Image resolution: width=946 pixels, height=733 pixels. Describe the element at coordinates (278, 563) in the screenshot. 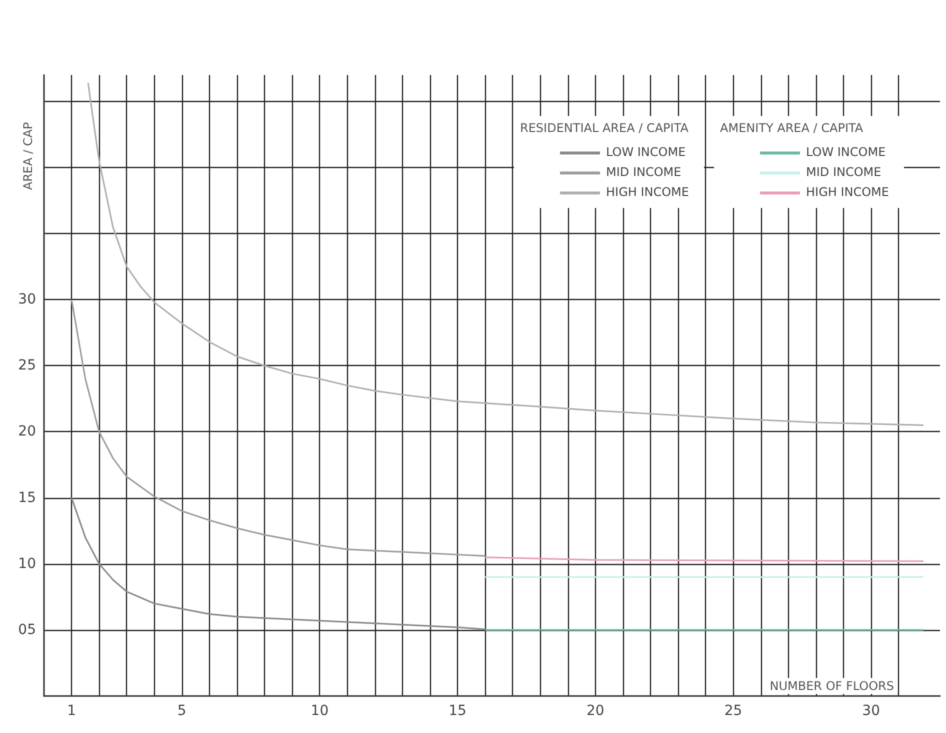

I see `line-series` at that location.